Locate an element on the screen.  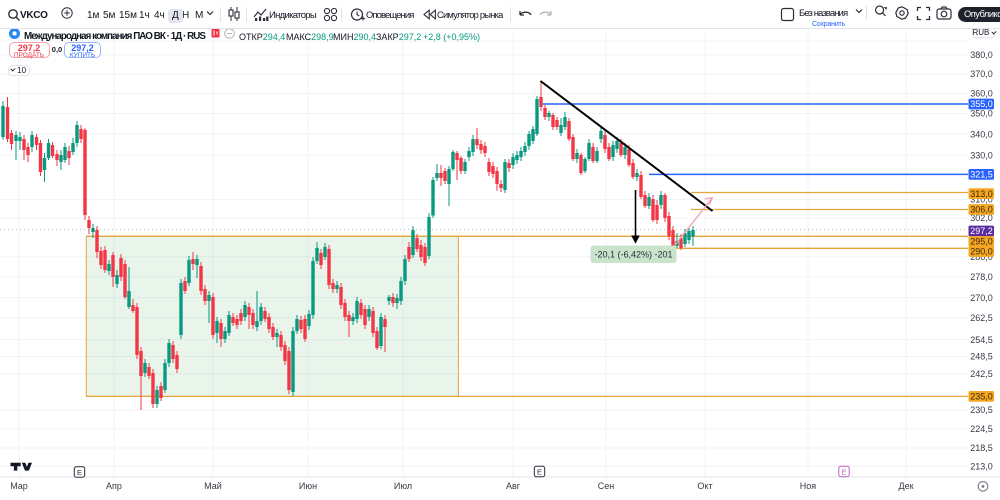
svg-text: 302,0 is located at coordinates (981, 218).